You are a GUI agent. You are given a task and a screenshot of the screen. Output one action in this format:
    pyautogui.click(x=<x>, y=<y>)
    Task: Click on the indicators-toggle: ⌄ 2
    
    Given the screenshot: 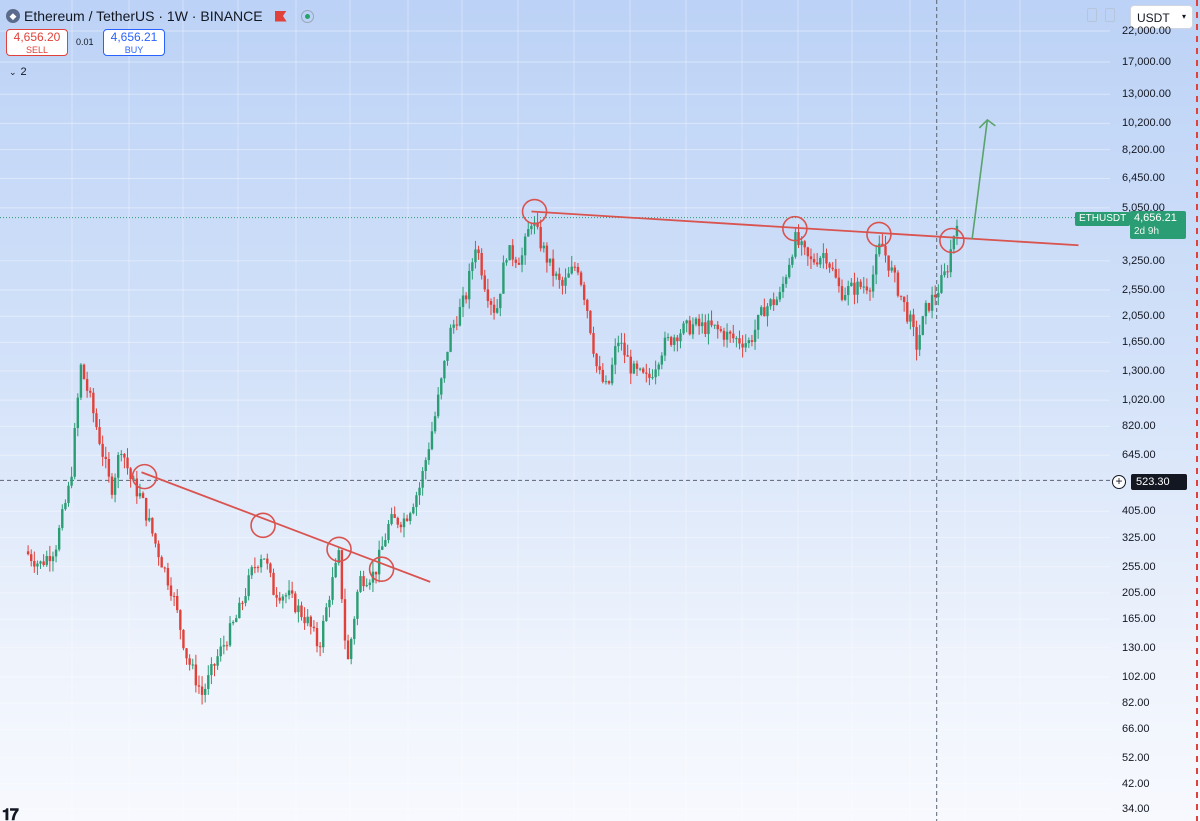 What is the action you would take?
    pyautogui.click(x=18, y=72)
    